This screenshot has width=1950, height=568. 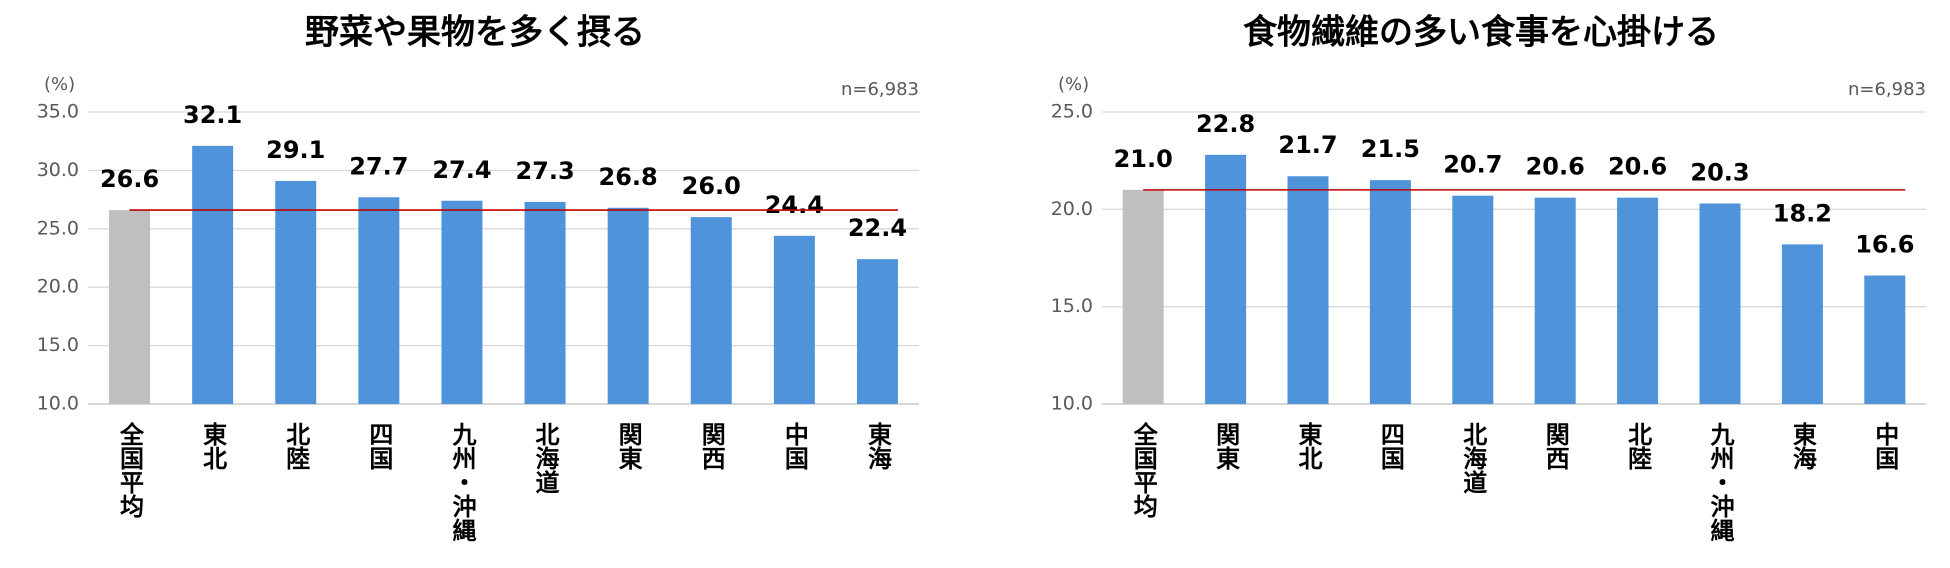 I want to click on y-tick-label: 30.0, so click(x=58, y=170).